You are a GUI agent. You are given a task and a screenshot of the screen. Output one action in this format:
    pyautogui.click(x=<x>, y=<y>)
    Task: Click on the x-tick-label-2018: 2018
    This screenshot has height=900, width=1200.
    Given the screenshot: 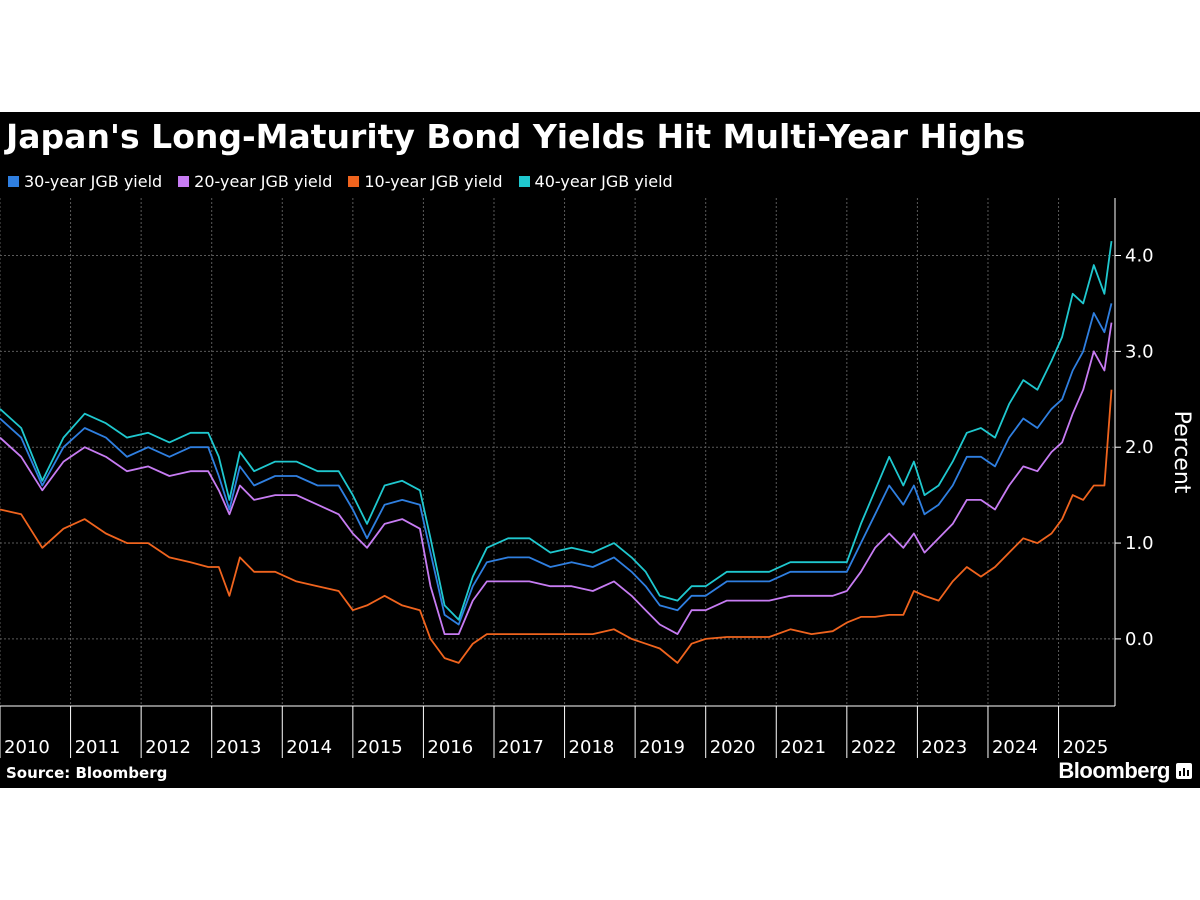 What is the action you would take?
    pyautogui.click(x=592, y=747)
    